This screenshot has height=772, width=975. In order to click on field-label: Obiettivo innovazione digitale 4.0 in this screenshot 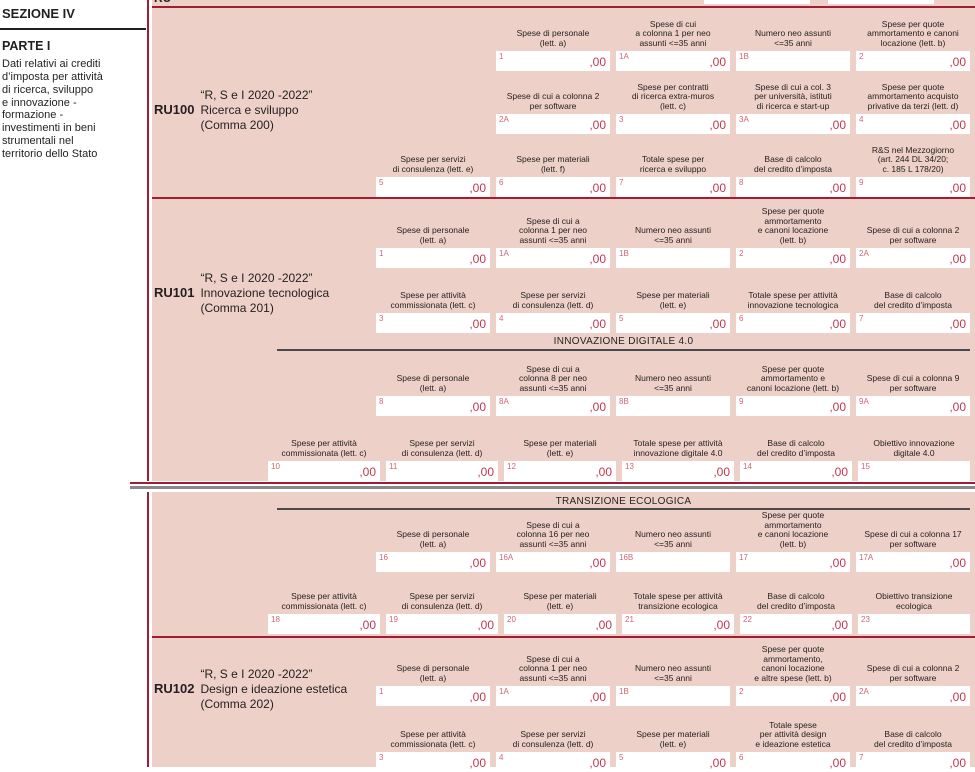, I will do `click(914, 448)`.